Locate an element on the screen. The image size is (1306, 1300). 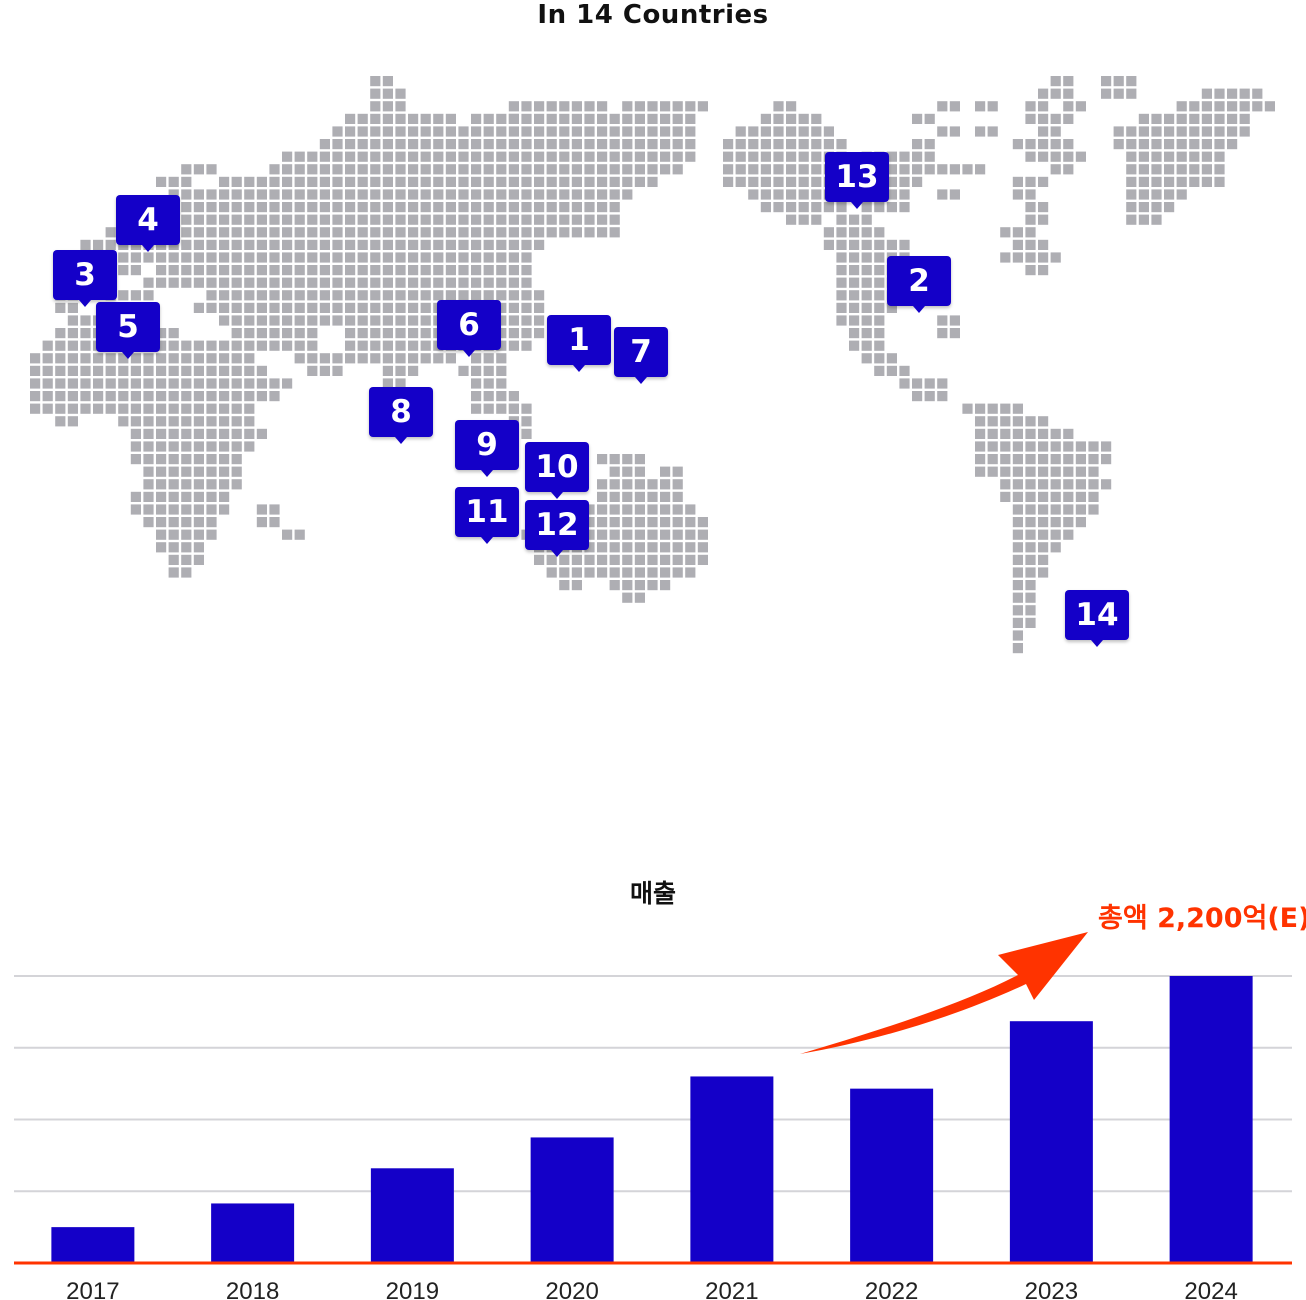
country-marker-6: 6 is located at coordinates (469, 328).